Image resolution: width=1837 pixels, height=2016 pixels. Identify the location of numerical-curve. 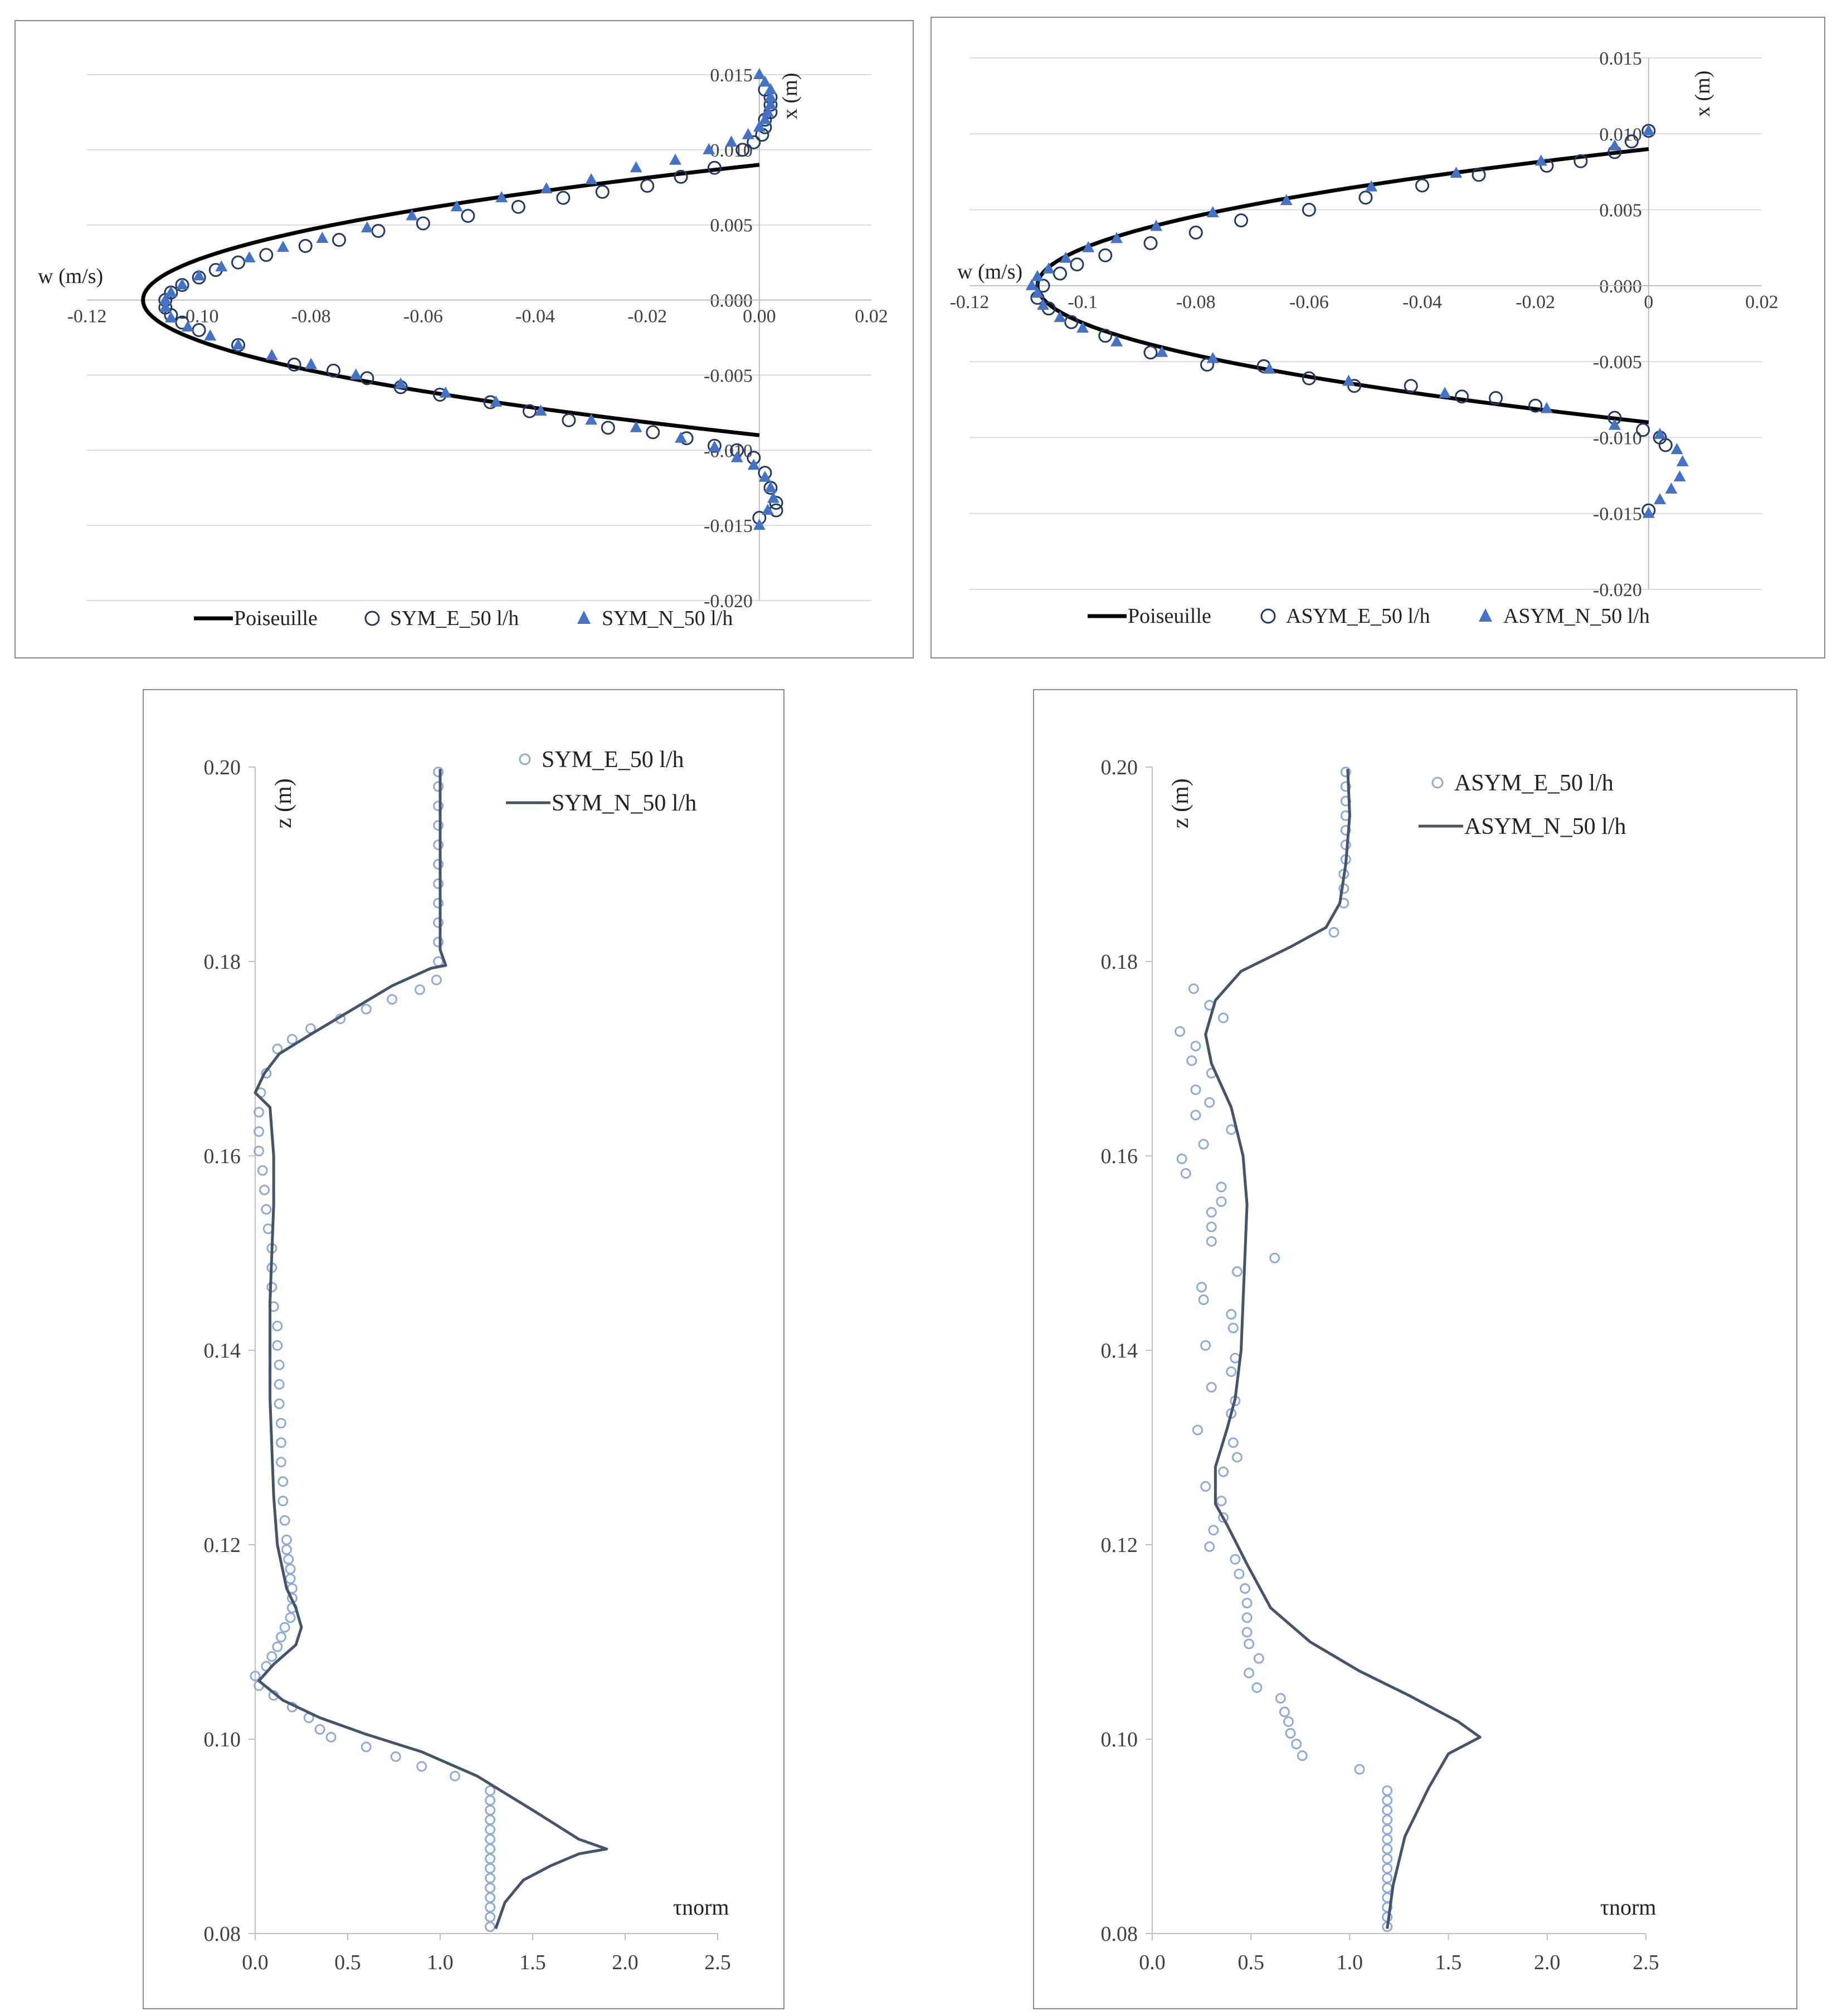
(1343, 1349).